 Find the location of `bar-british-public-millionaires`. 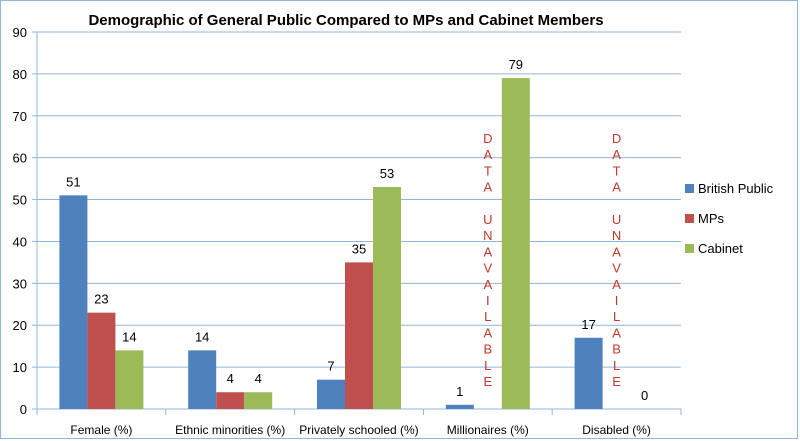

bar-british-public-millionaires is located at coordinates (459, 406).